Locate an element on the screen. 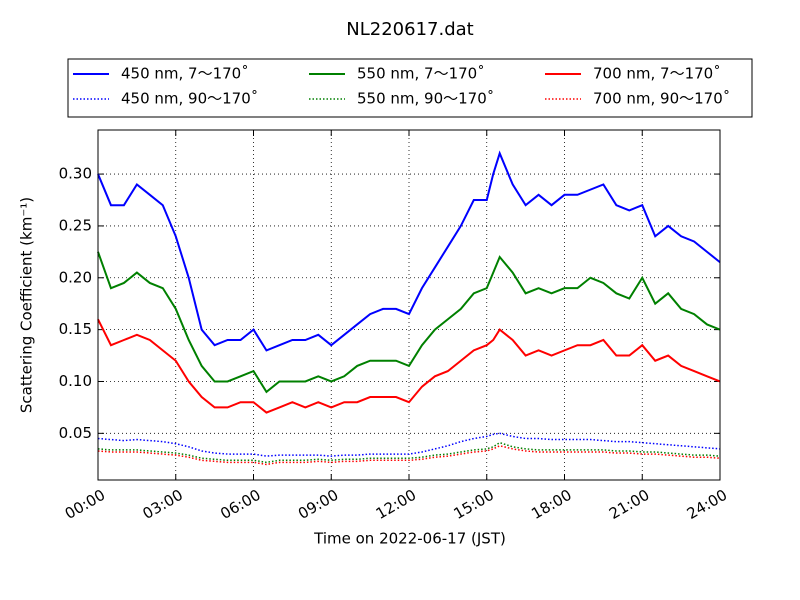 Image resolution: width=800 pixels, height=600 pixels. y-tick-label: 0.20 is located at coordinates (75, 277).